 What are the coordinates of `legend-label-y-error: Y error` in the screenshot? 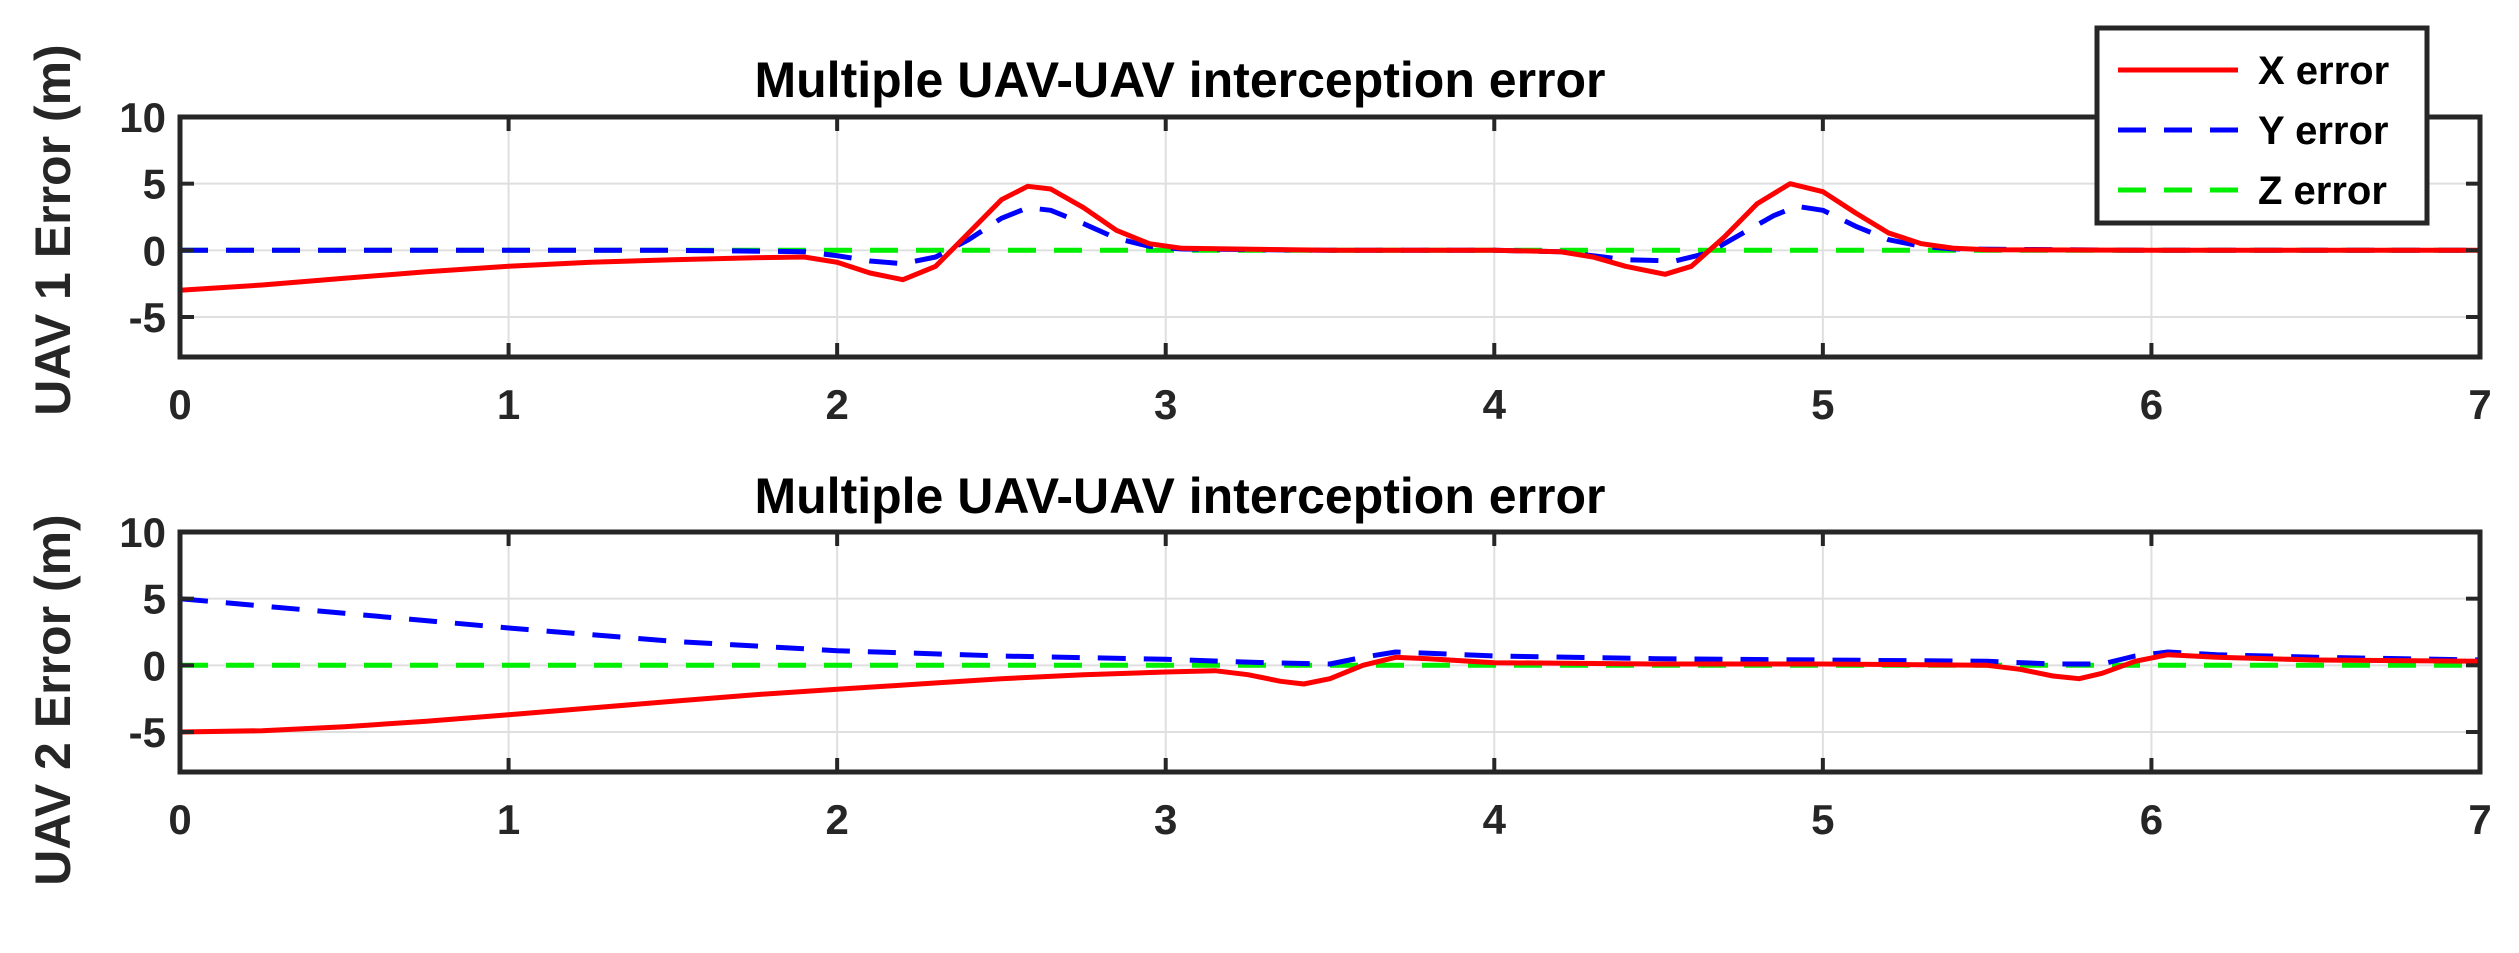 It's located at (2323, 131).